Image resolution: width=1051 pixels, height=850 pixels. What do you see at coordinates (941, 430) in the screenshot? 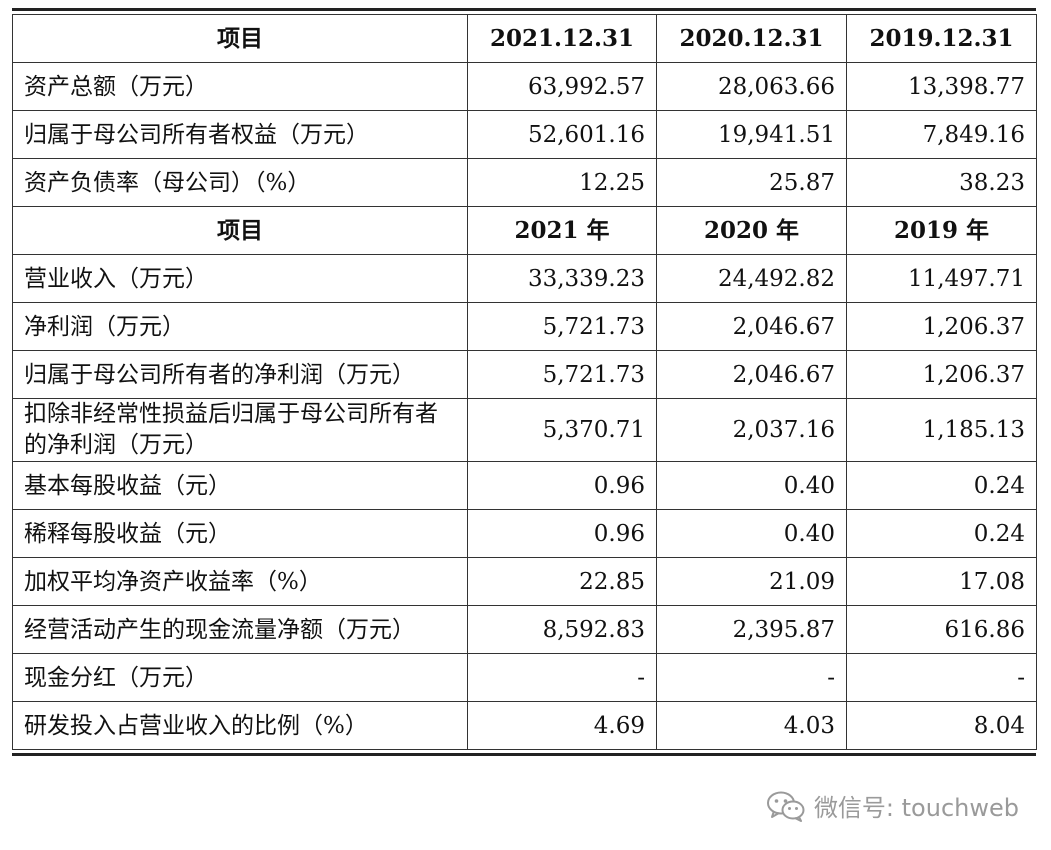
I see `value-cell: 1,185.13` at bounding box center [941, 430].